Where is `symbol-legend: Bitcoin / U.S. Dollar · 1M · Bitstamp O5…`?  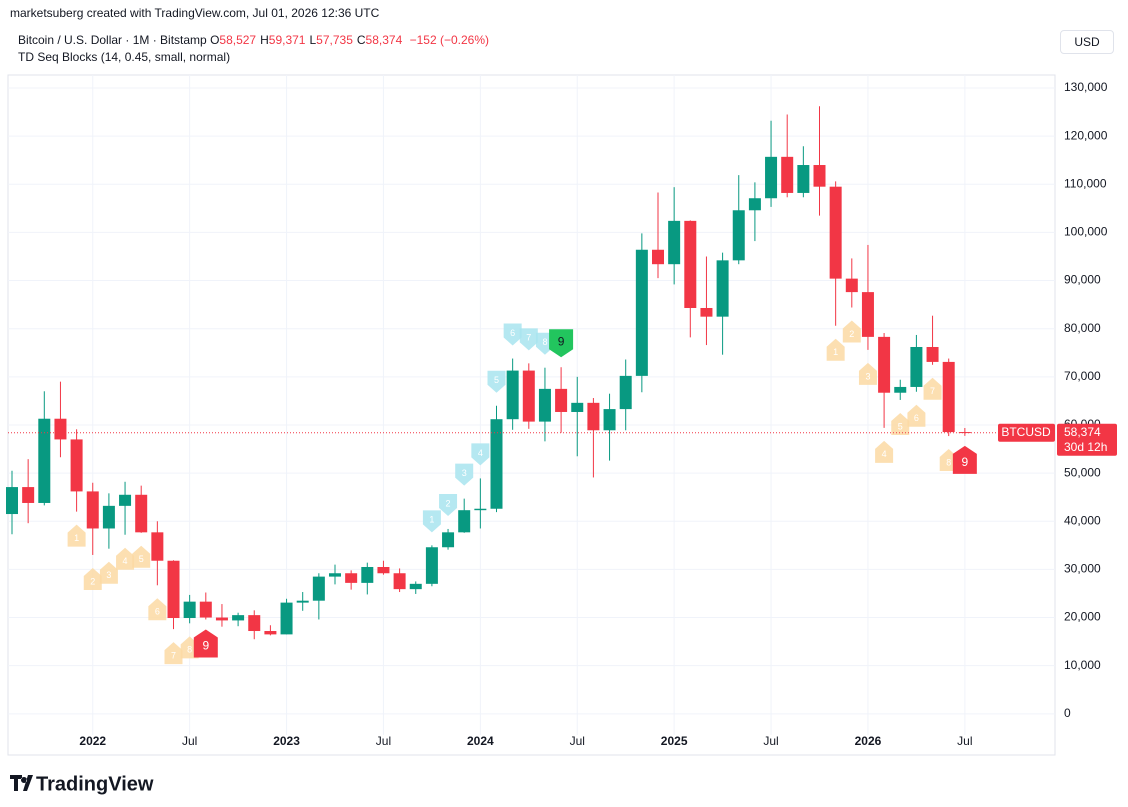 symbol-legend: Bitcoin / U.S. Dollar · 1M · Bitstamp O5… is located at coordinates (253, 40).